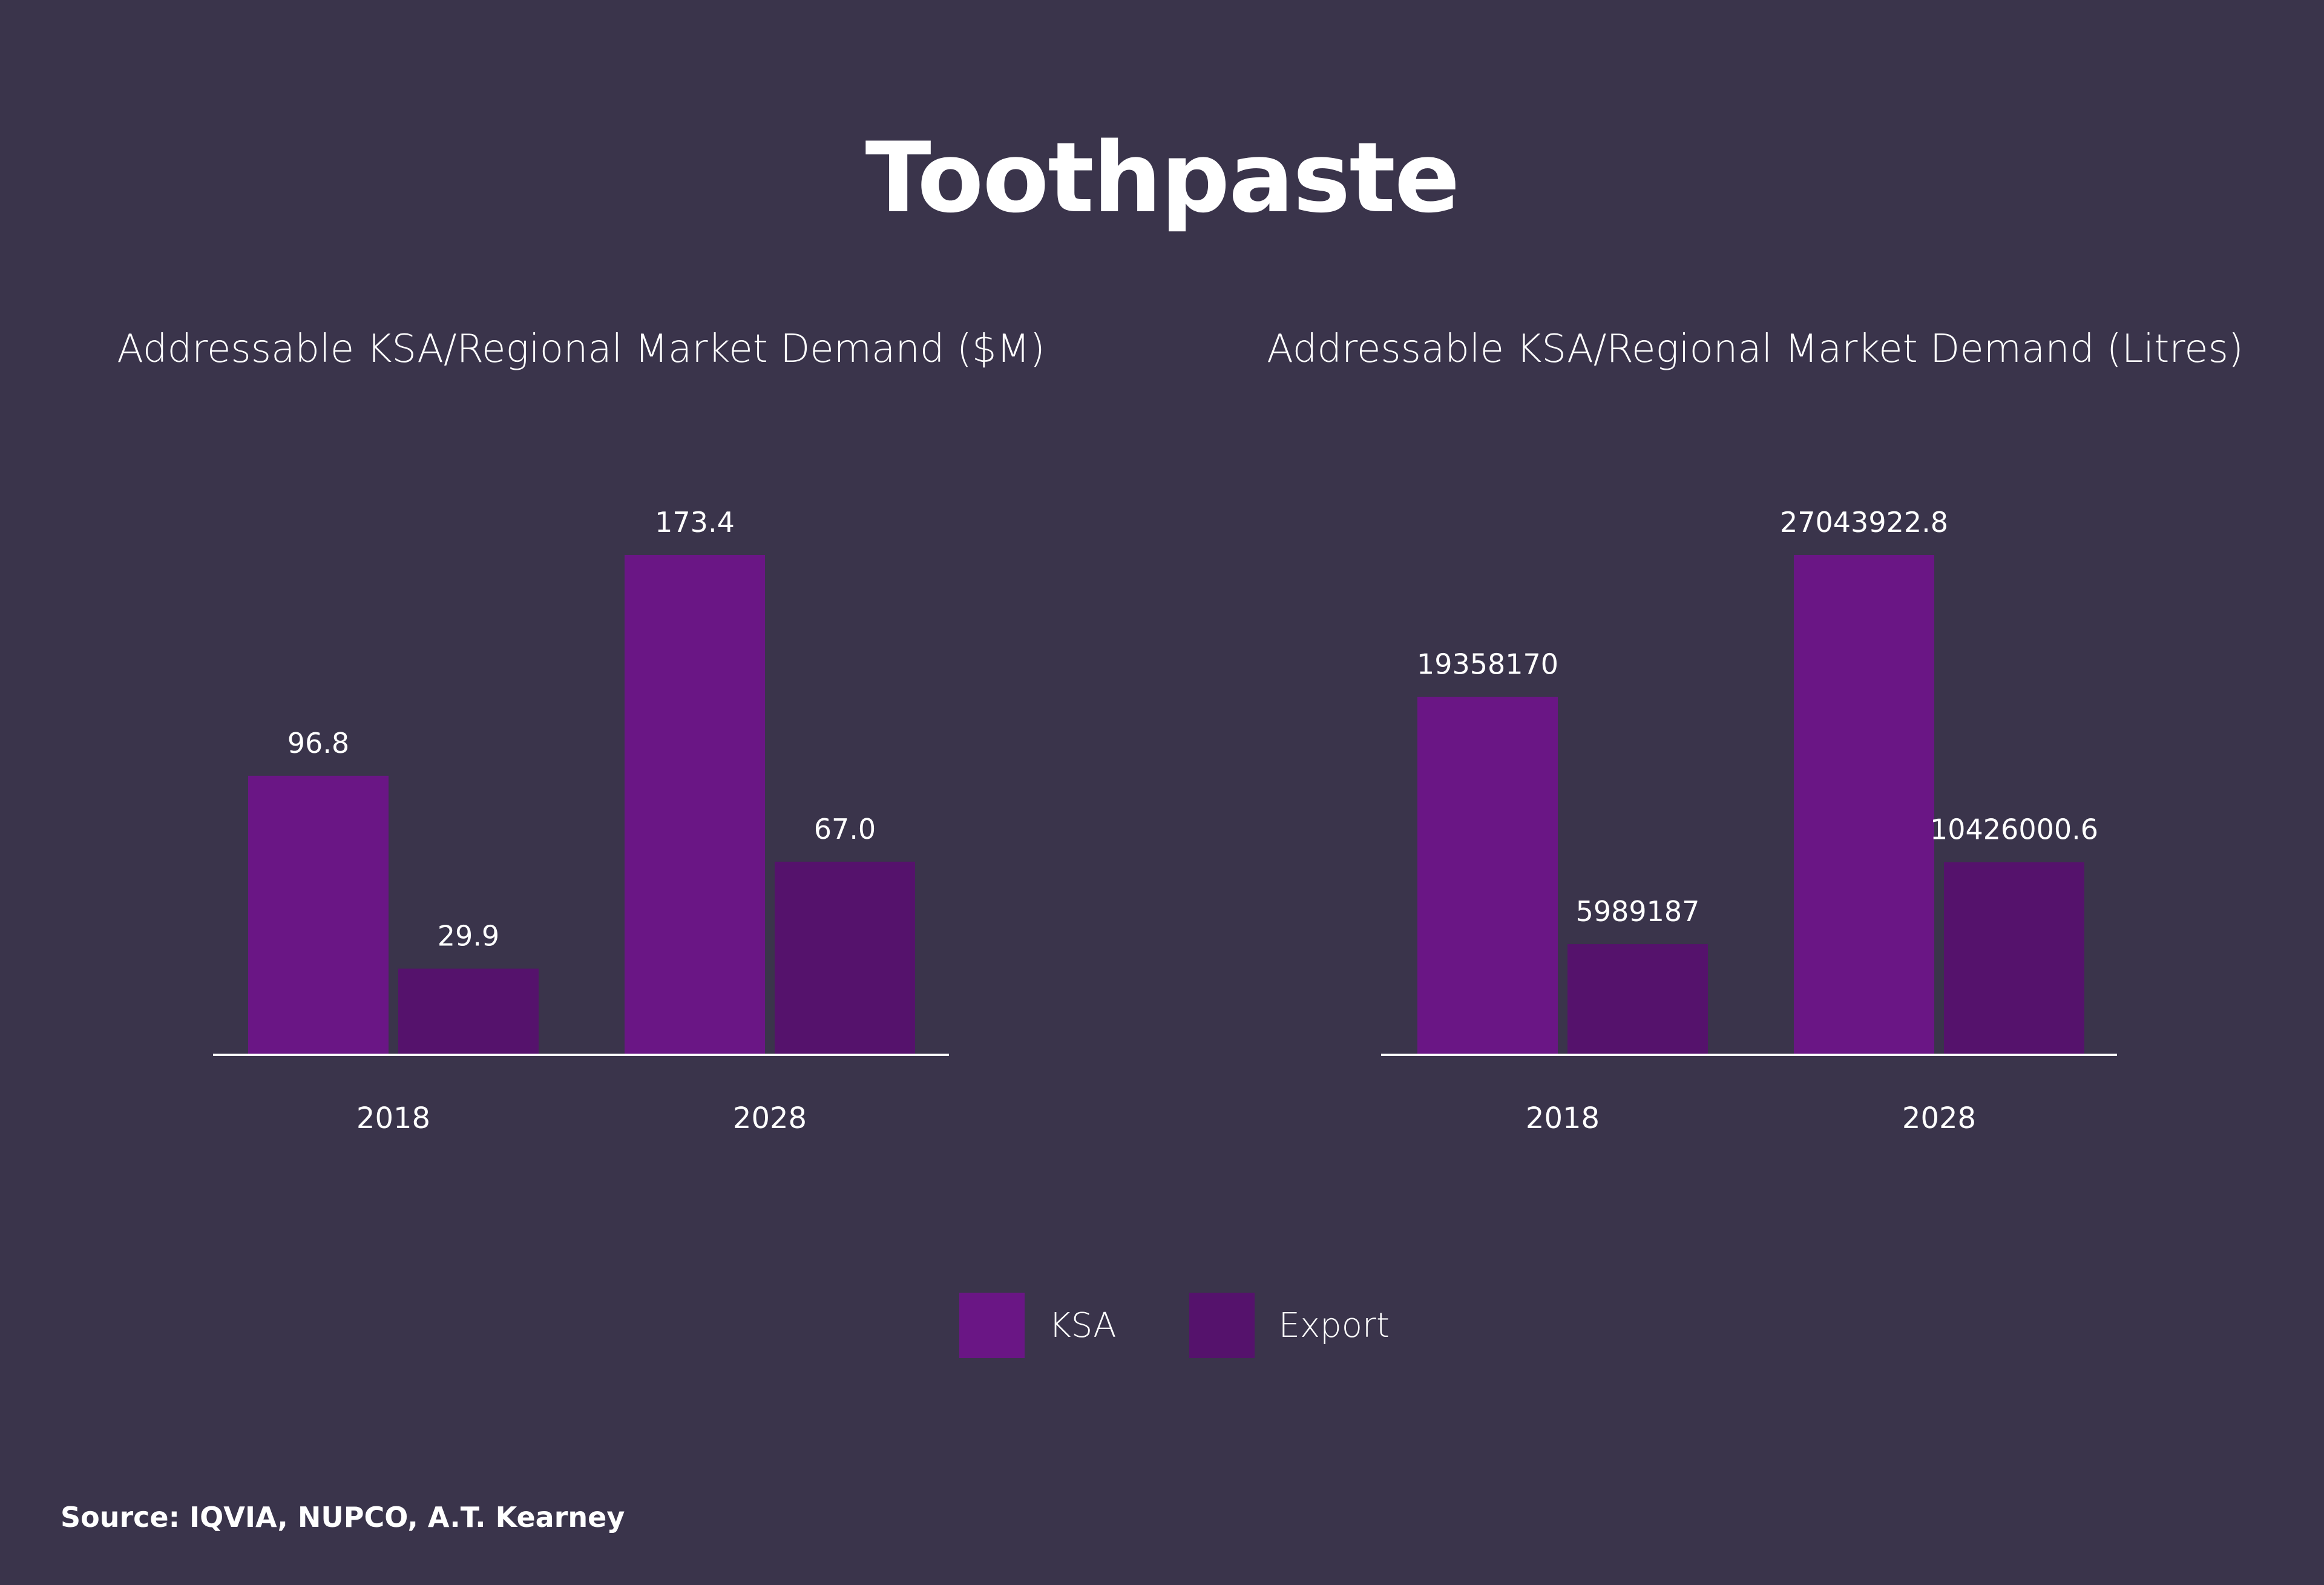 The image size is (2324, 1585). Describe the element at coordinates (1487, 664) in the screenshot. I see `data-label-litres-ksa-2018: 19358170` at that location.